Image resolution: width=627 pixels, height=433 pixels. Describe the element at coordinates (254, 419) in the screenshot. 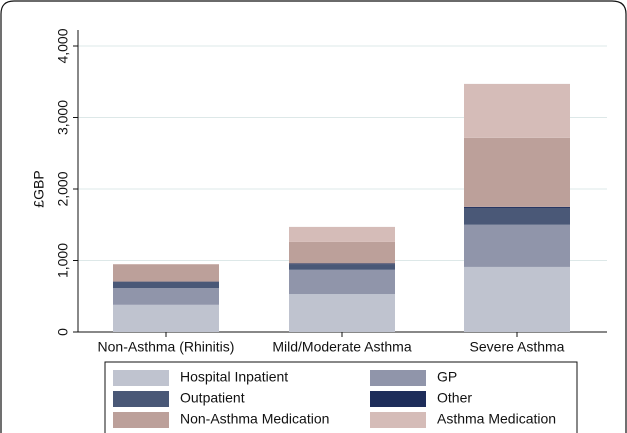

I see `legend-label: Non-Asthma Medication` at that location.